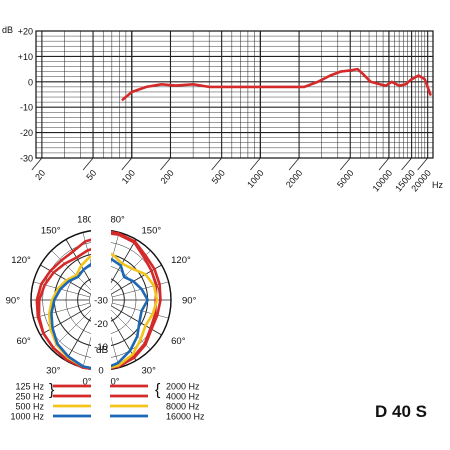 The width and height of the screenshot is (450, 450). Describe the element at coordinates (26, 133) in the screenshot. I see `frequency-y-tick-label: -20` at that location.